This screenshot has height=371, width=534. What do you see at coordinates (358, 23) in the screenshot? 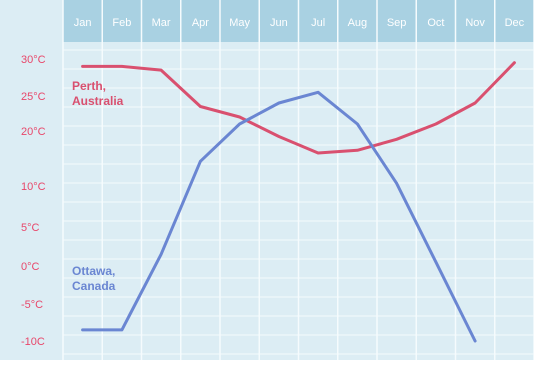
I see `month-label: Aug` at bounding box center [358, 23].